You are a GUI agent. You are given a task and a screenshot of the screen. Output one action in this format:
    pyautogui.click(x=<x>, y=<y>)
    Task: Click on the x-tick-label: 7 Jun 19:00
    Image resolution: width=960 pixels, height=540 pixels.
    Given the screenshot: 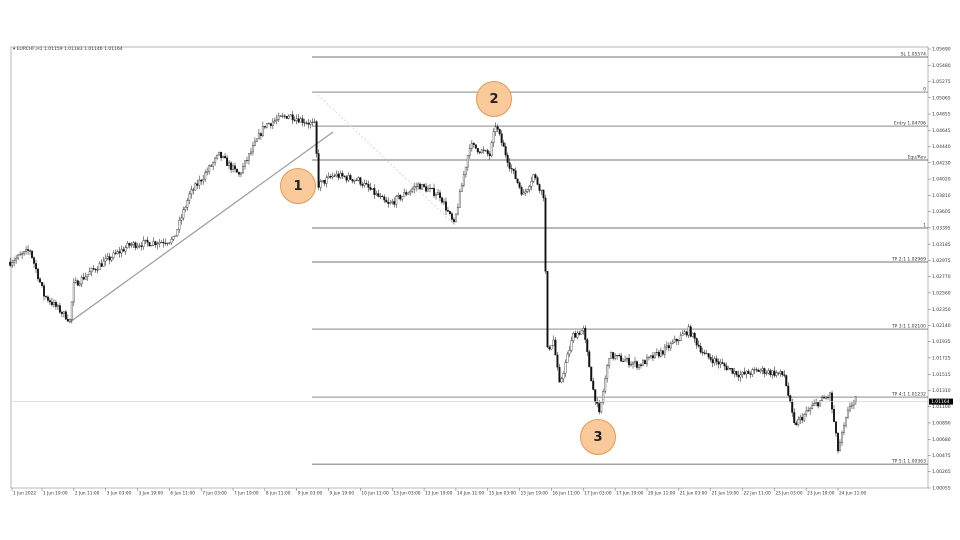 What is the action you would take?
    pyautogui.click(x=246, y=494)
    